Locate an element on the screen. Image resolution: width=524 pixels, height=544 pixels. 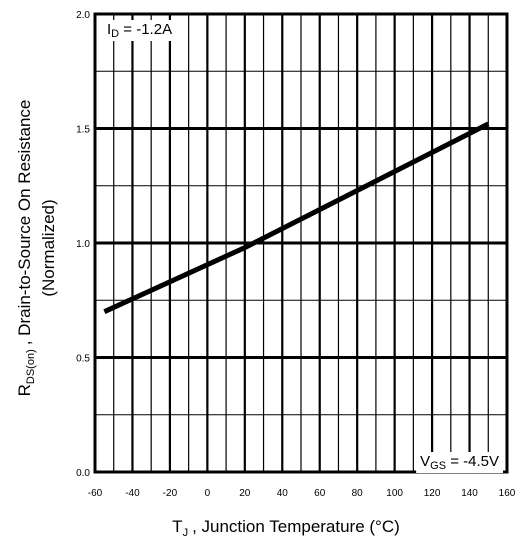
x-tick-label: 100 is located at coordinates (394, 493).